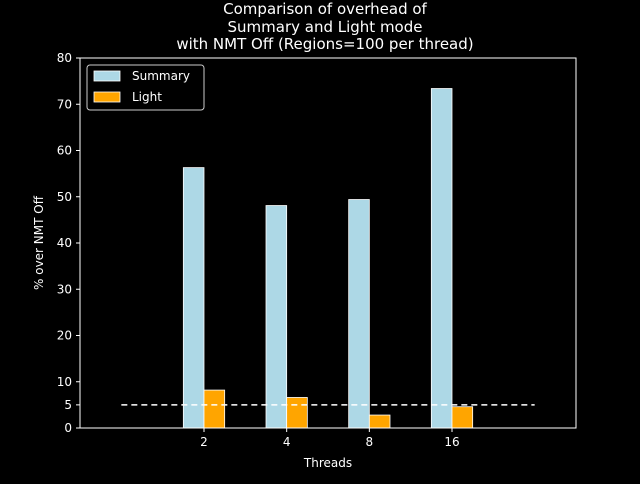 This screenshot has width=640, height=484. I want to click on y-tick-label: 30, so click(64, 289).